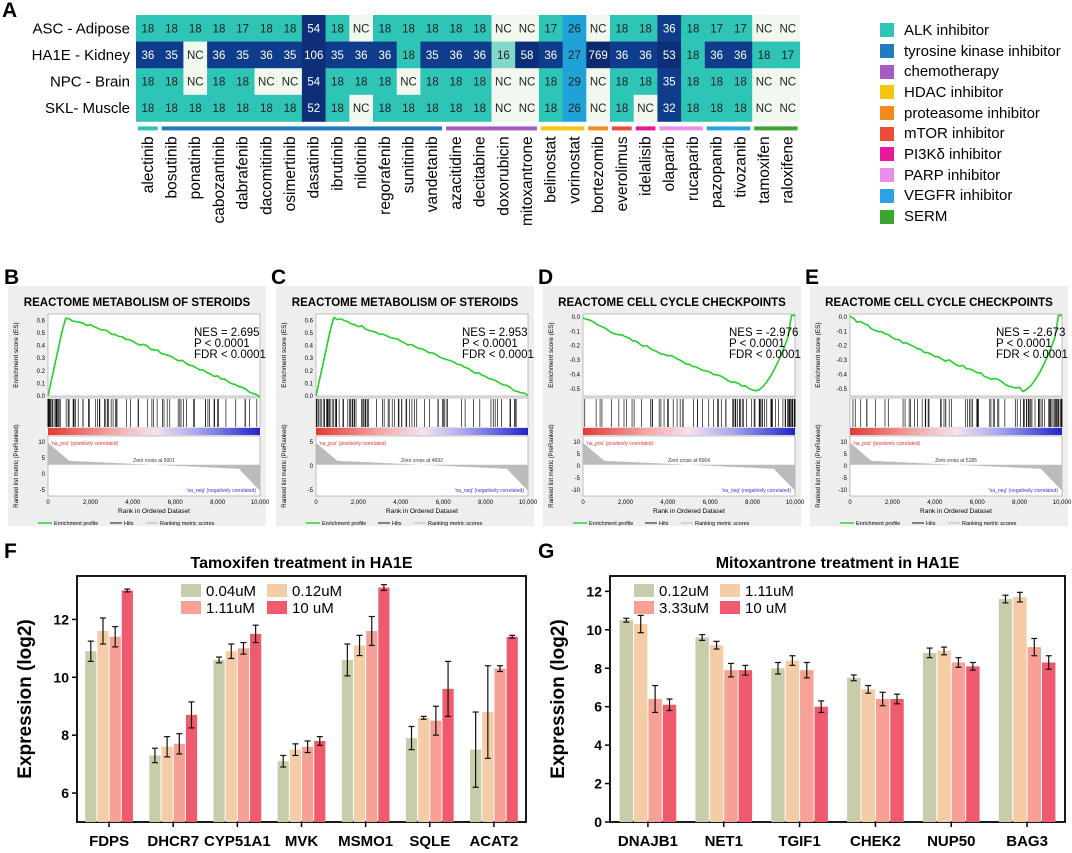 This screenshot has width=1072, height=853. What do you see at coordinates (222, 344) in the screenshot?
I see `p-value: P < 0.0001` at bounding box center [222, 344].